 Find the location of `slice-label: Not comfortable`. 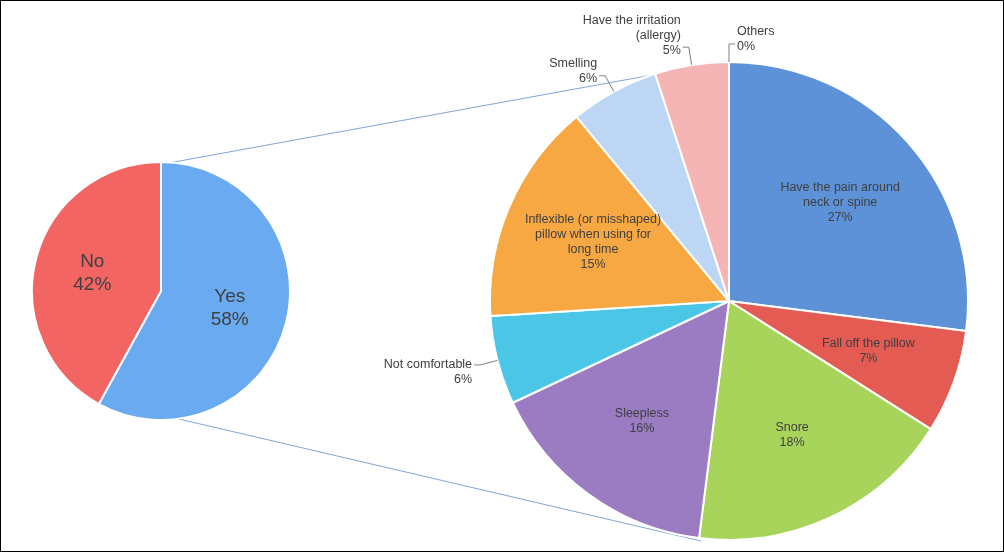

slice-label: Not comfortable is located at coordinates (428, 364).